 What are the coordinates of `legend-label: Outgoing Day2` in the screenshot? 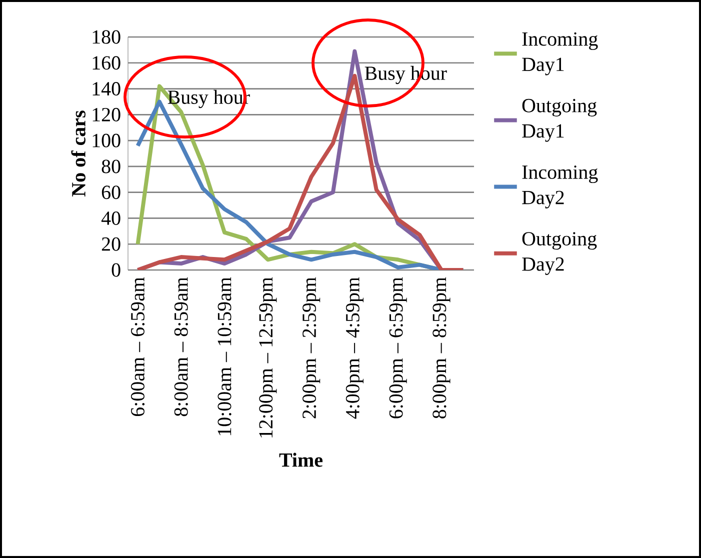 It's located at (559, 253).